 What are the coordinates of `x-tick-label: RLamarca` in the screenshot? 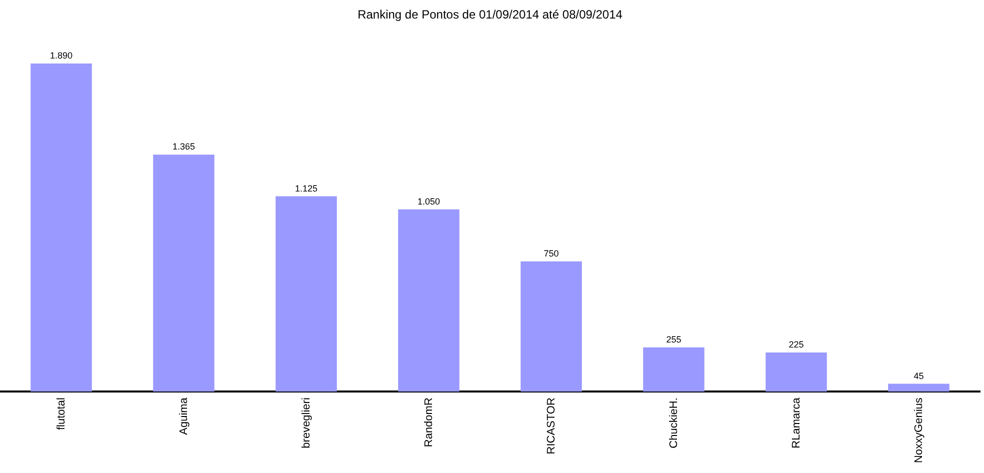 It's located at (796, 422).